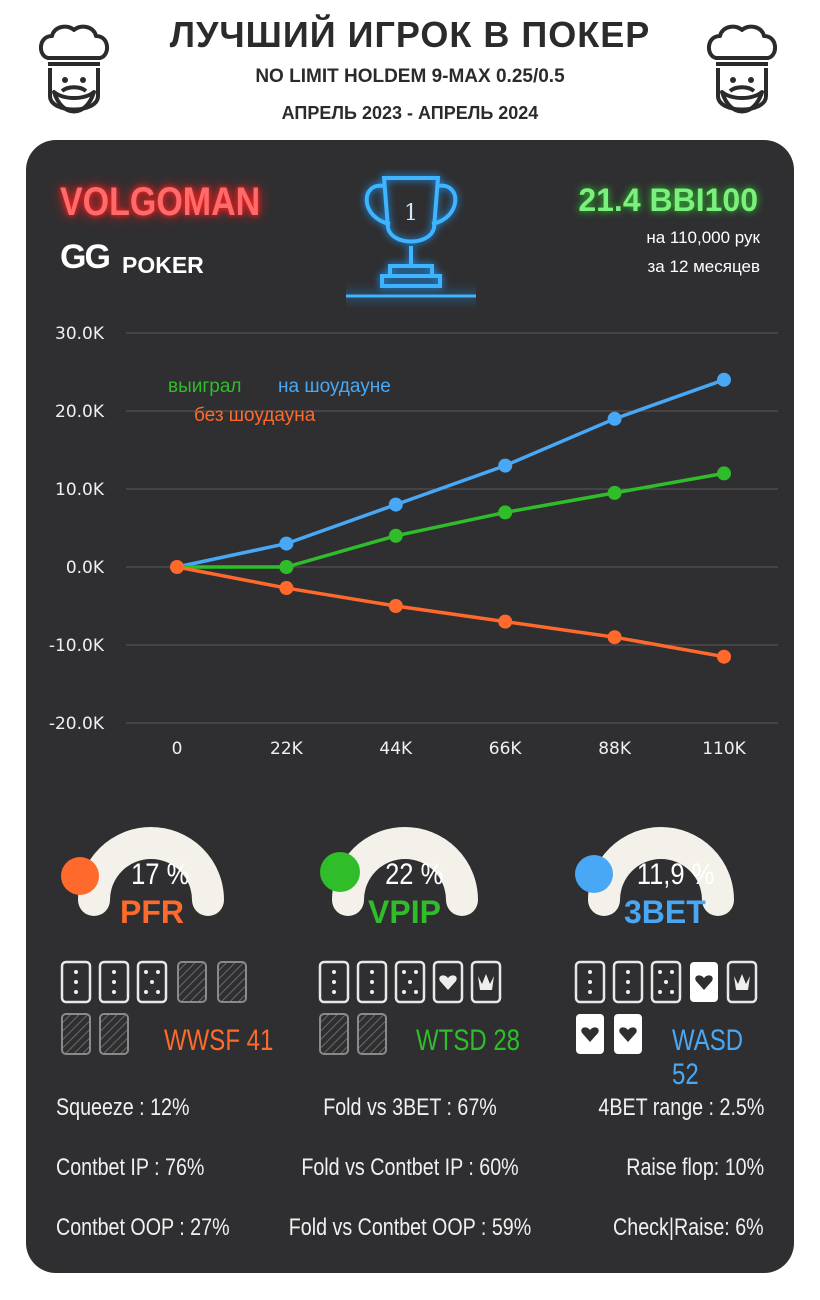 Image resolution: width=820 pixels, height=1300 pixels. Describe the element at coordinates (152, 912) in the screenshot. I see `pfr-label: PFR` at that location.